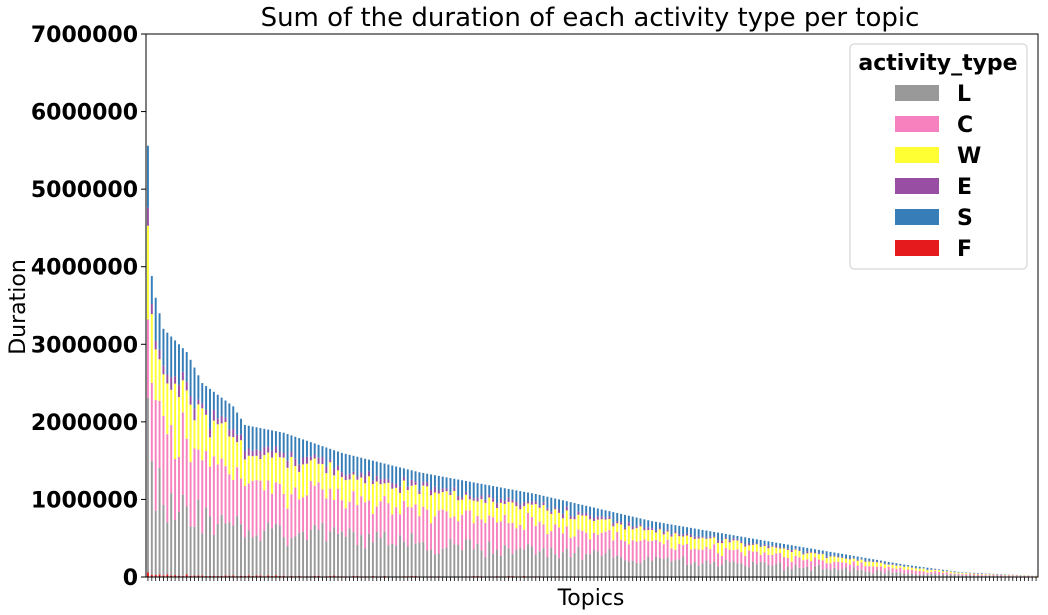  I want to click on y-axis-label: Duration, so click(18, 307).